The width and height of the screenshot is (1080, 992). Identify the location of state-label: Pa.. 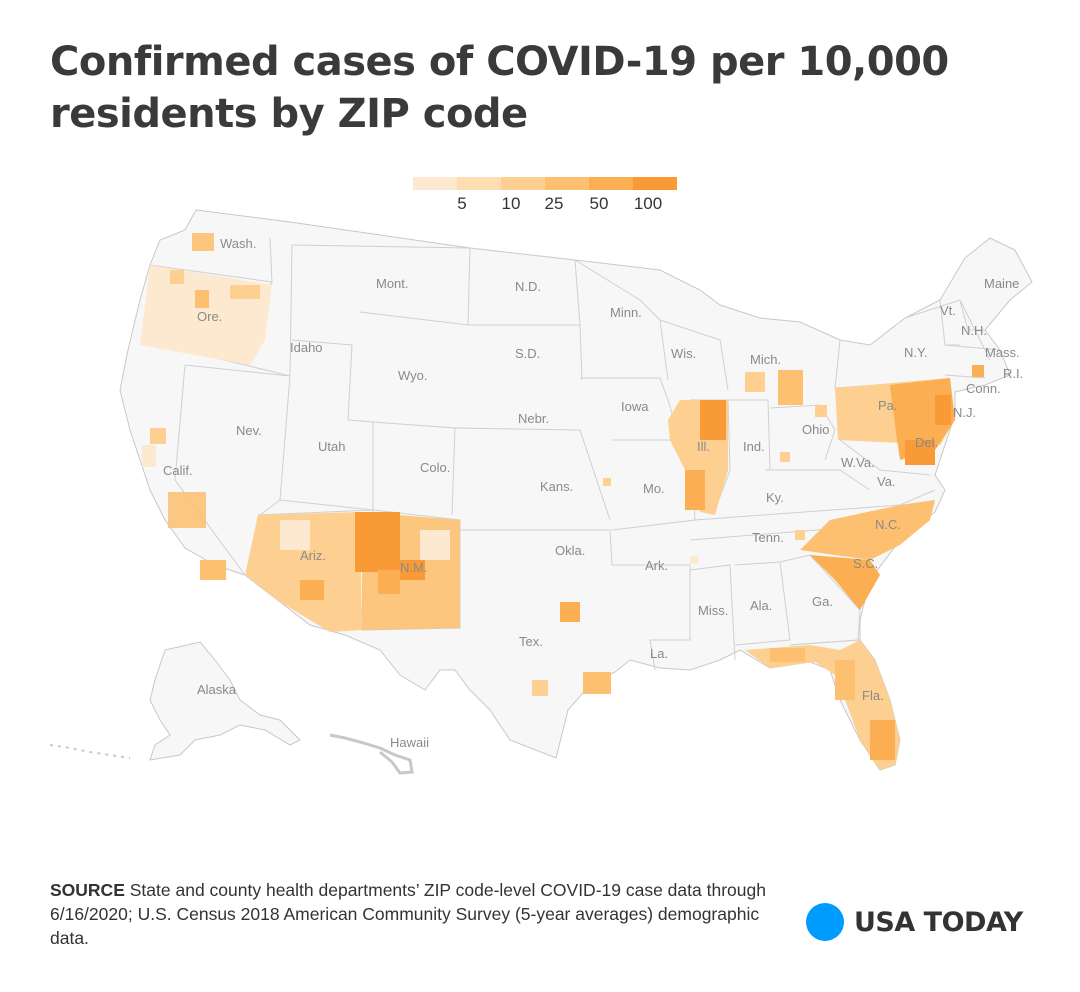
(888, 405).